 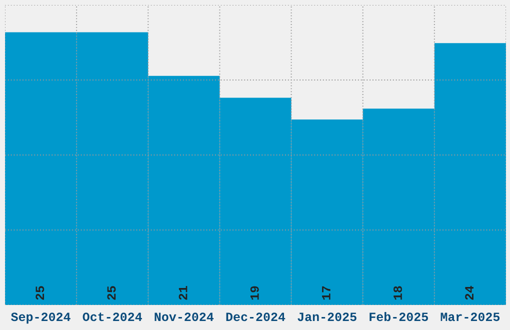 What do you see at coordinates (256, 317) in the screenshot?
I see `x-tick-label: Dec-2024` at bounding box center [256, 317].